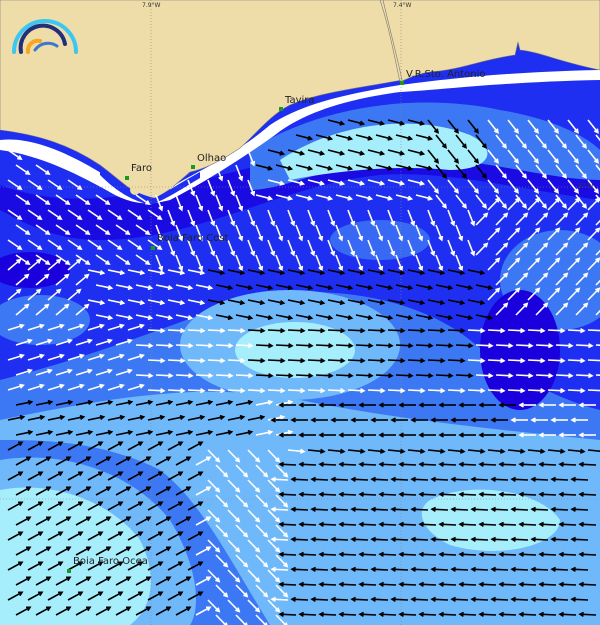 The image size is (600, 625). I want to click on buoy-faro-cost: Boia Faro Cost, so click(193, 238).